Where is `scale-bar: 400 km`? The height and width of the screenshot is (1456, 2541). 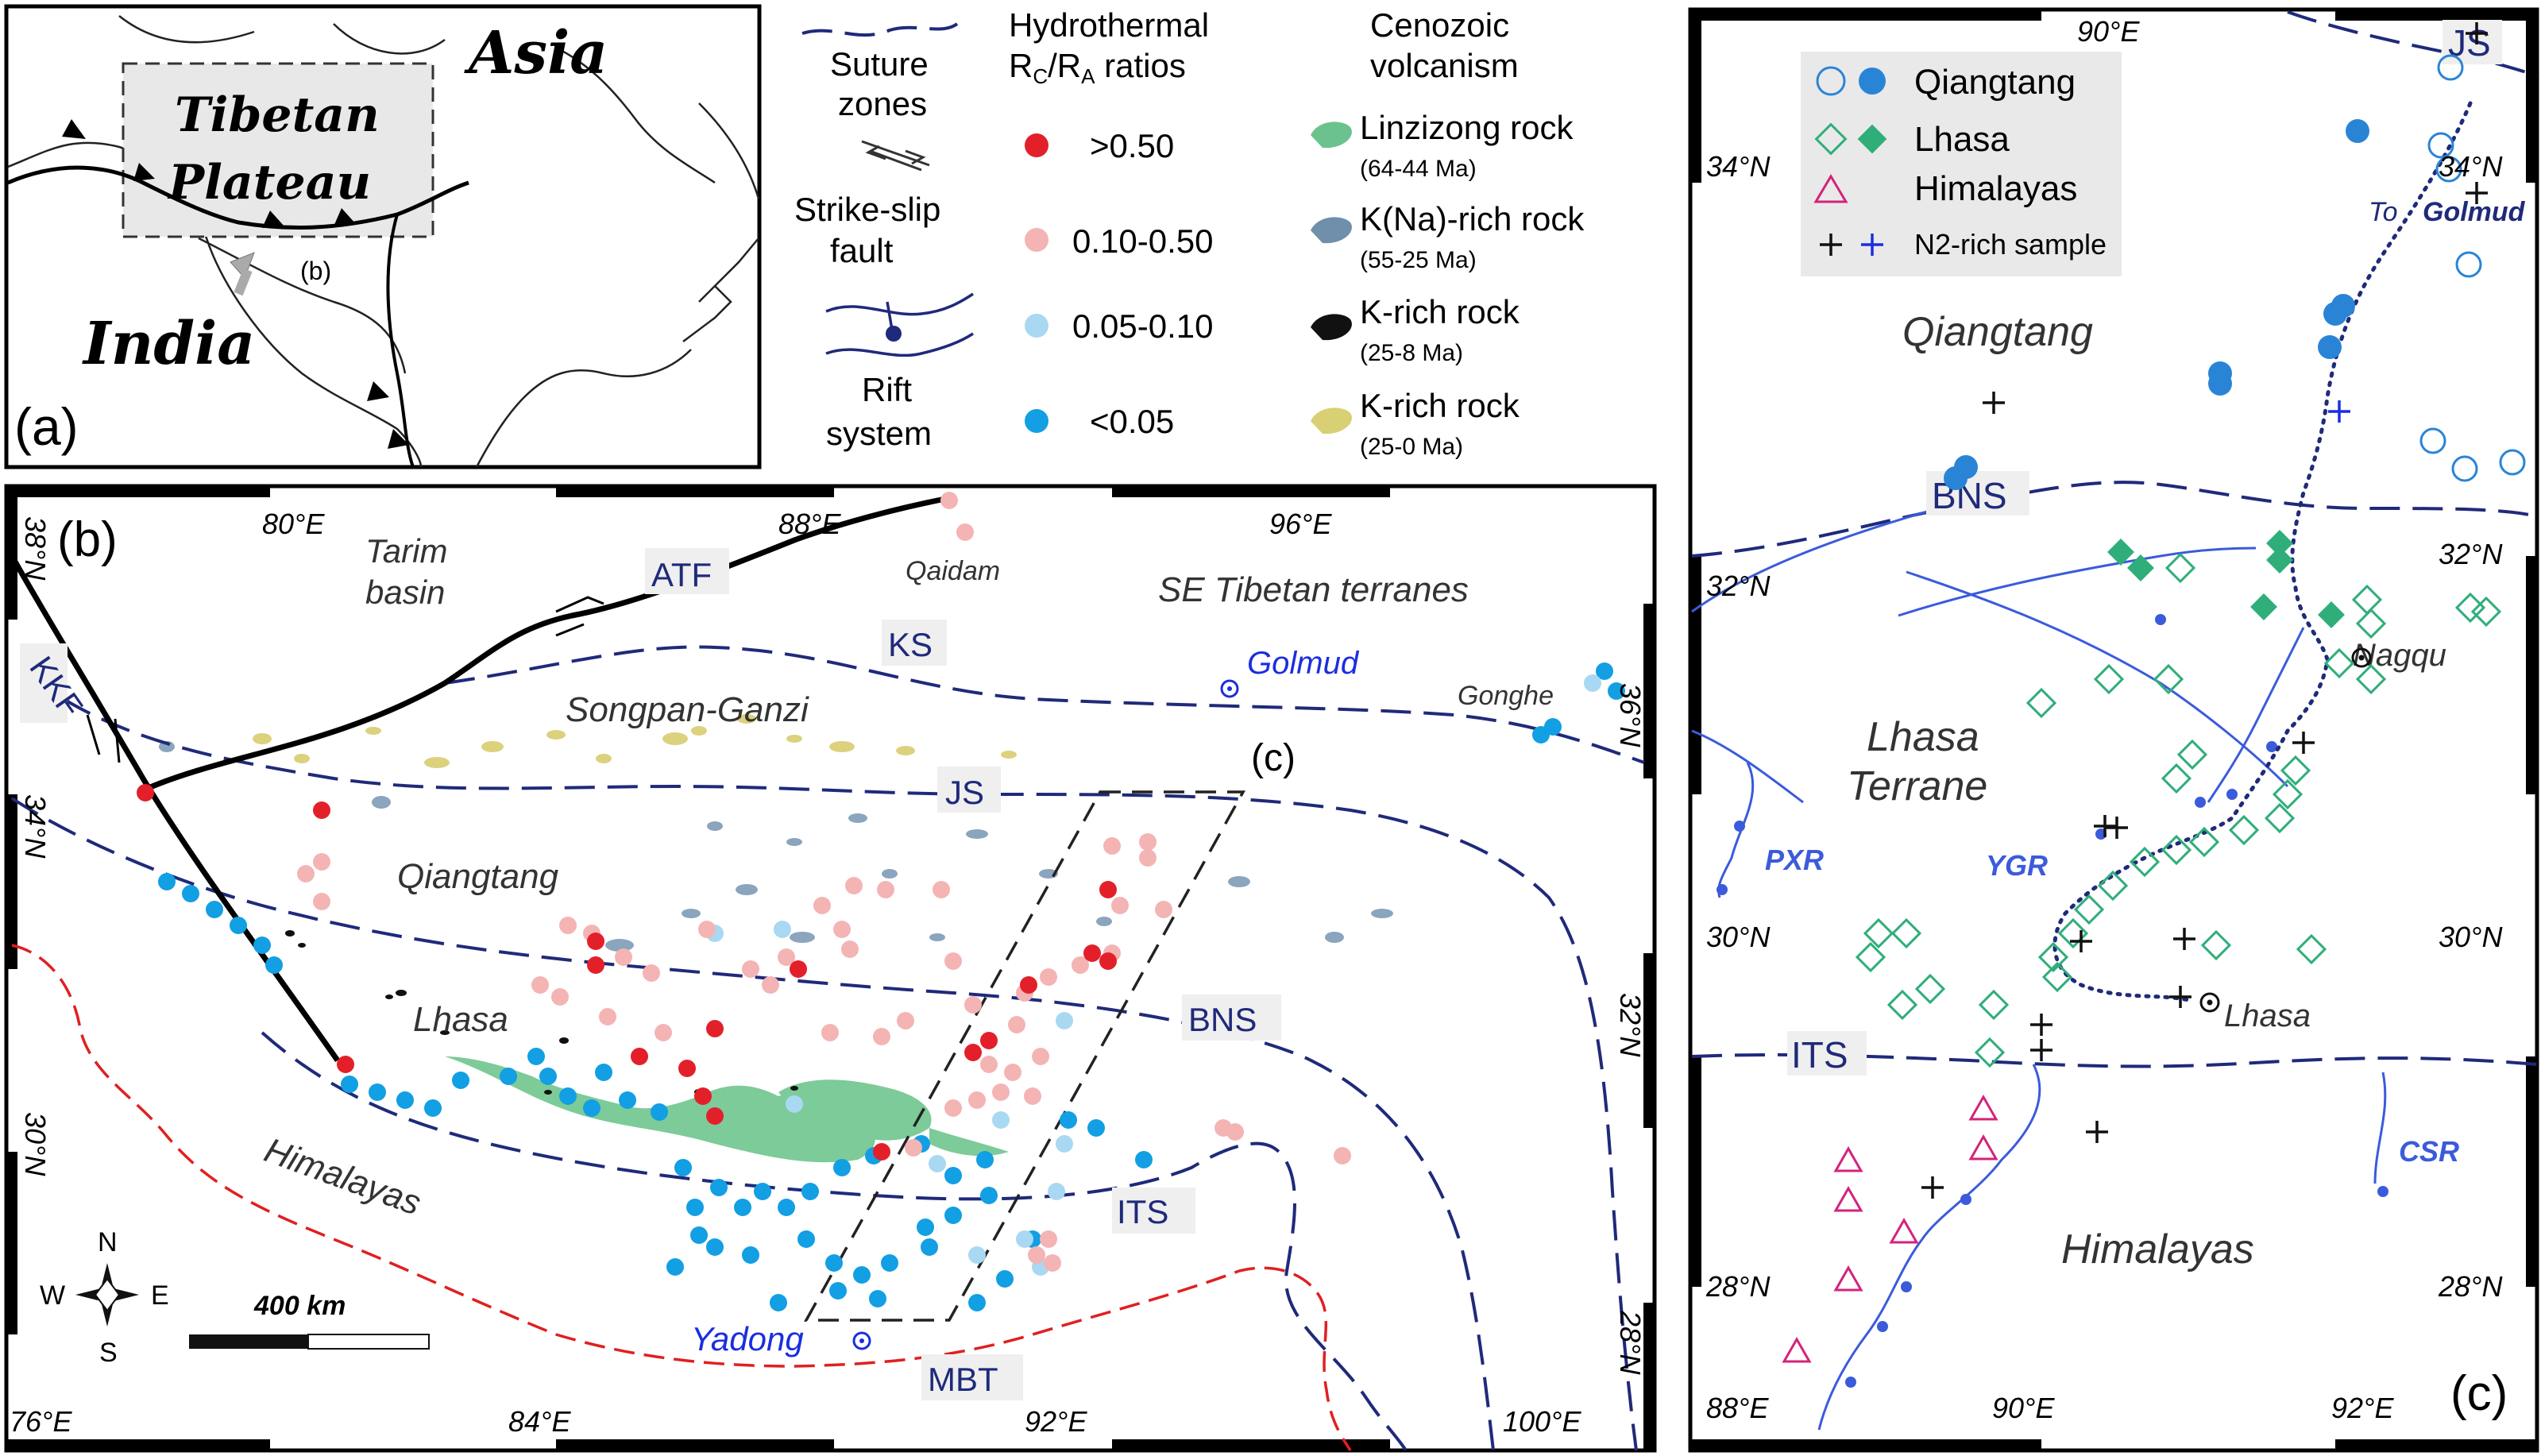 scale-bar: 400 km is located at coordinates (309, 1320).